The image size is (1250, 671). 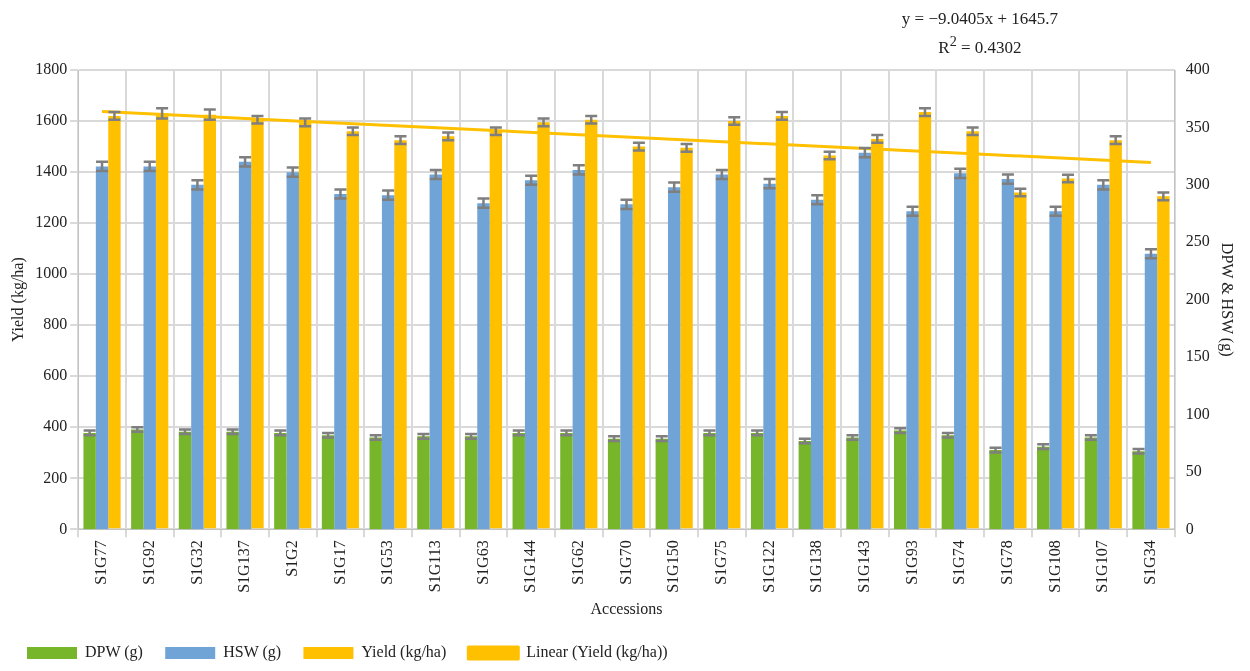 I want to click on x-tick-label: S1G107, so click(x=1102, y=566).